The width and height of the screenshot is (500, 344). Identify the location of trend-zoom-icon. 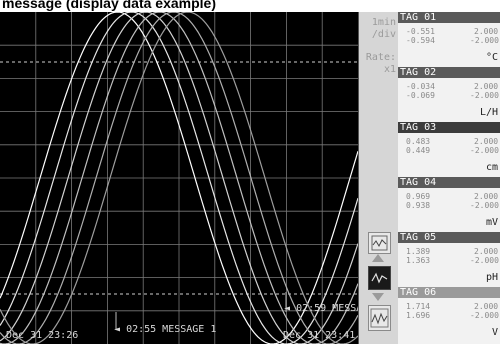
(379, 243).